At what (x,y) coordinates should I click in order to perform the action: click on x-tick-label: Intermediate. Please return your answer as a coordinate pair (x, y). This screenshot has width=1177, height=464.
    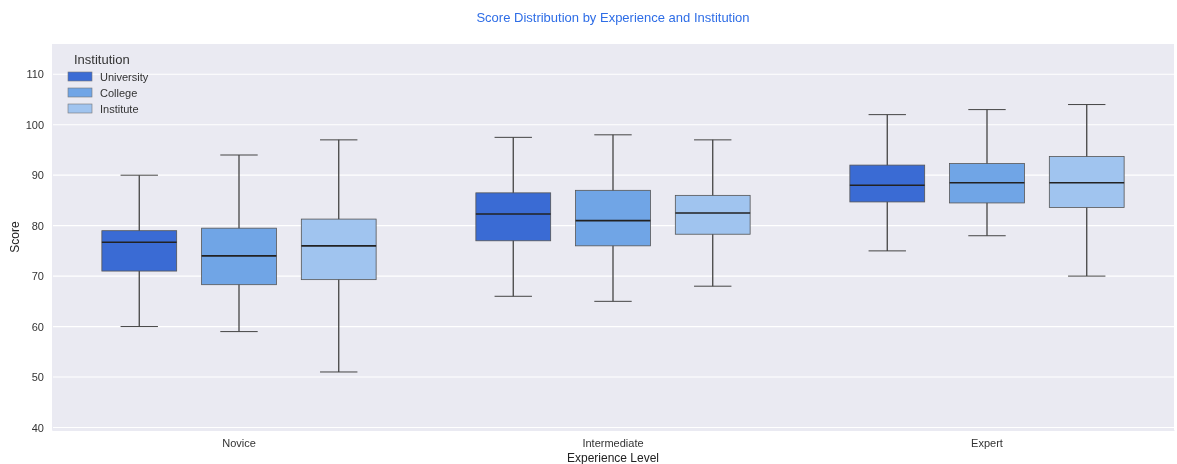
    Looking at the image, I should click on (613, 442).